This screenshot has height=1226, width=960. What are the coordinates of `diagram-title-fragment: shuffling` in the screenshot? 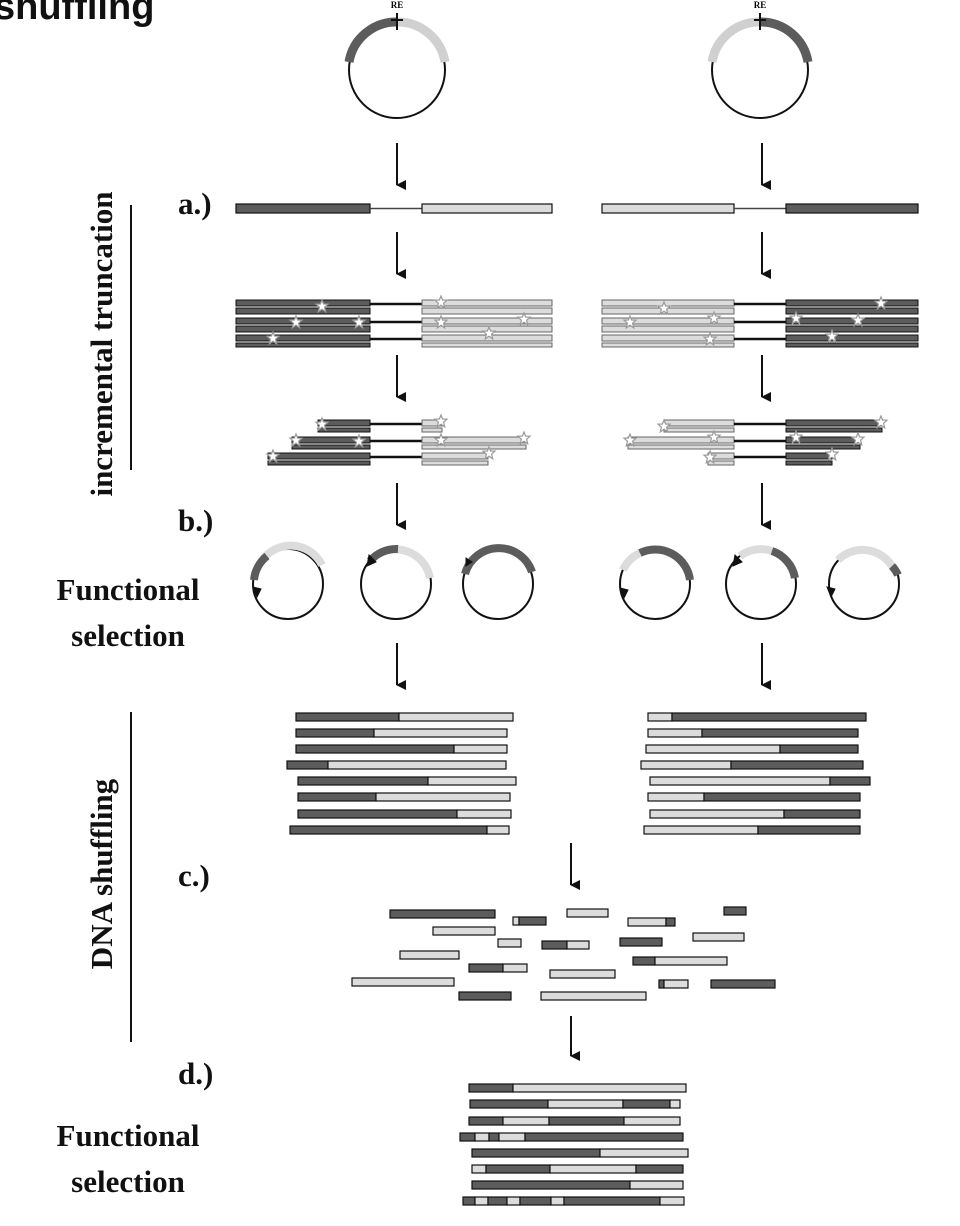 It's located at (77, 14).